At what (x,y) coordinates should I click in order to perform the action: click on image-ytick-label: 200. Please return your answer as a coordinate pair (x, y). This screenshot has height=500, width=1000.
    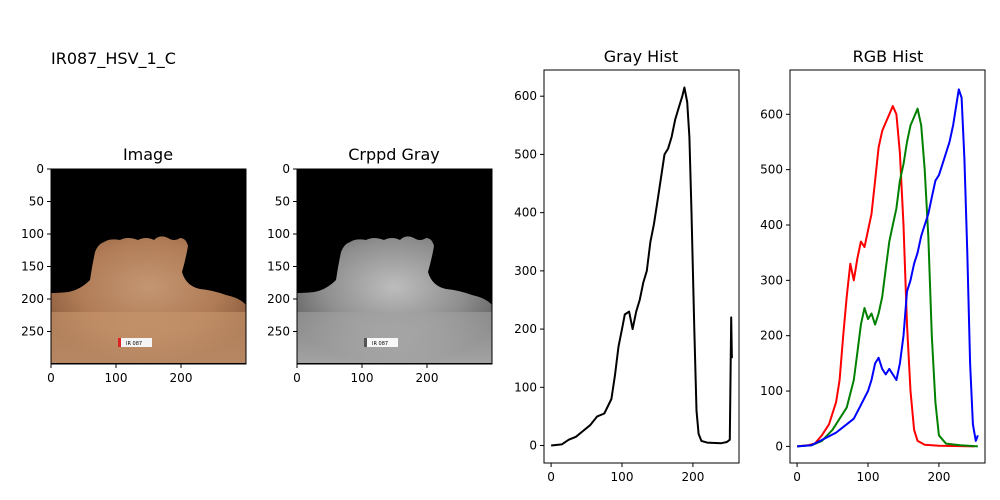
    Looking at the image, I should click on (32, 299).